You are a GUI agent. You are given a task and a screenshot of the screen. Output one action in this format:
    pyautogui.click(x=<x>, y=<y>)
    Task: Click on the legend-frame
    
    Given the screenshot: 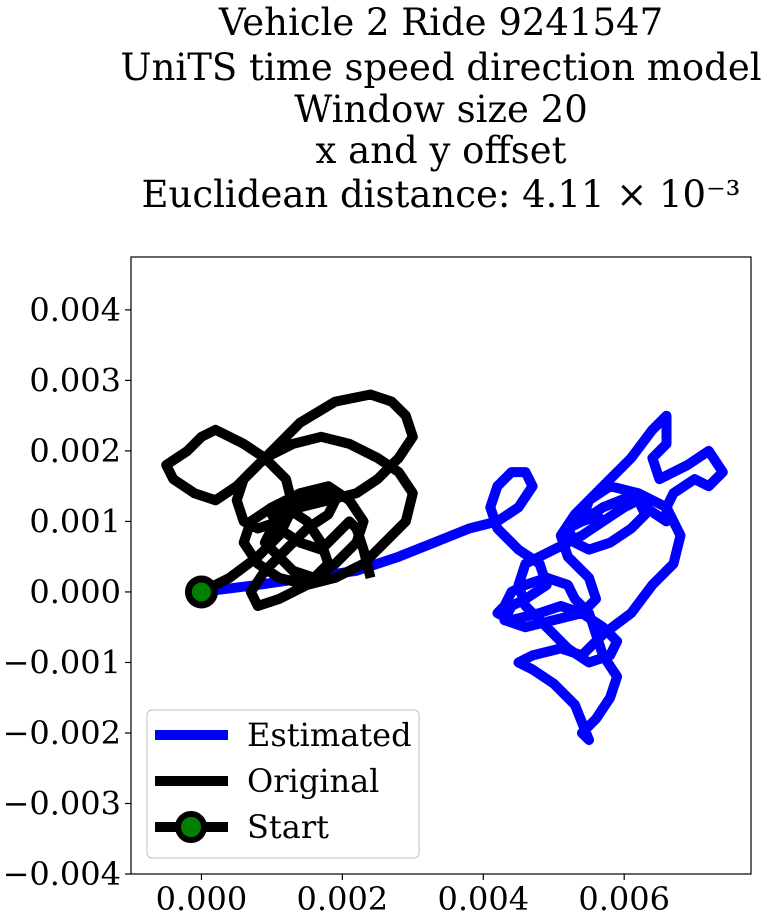 What is the action you would take?
    pyautogui.click(x=283, y=784)
    